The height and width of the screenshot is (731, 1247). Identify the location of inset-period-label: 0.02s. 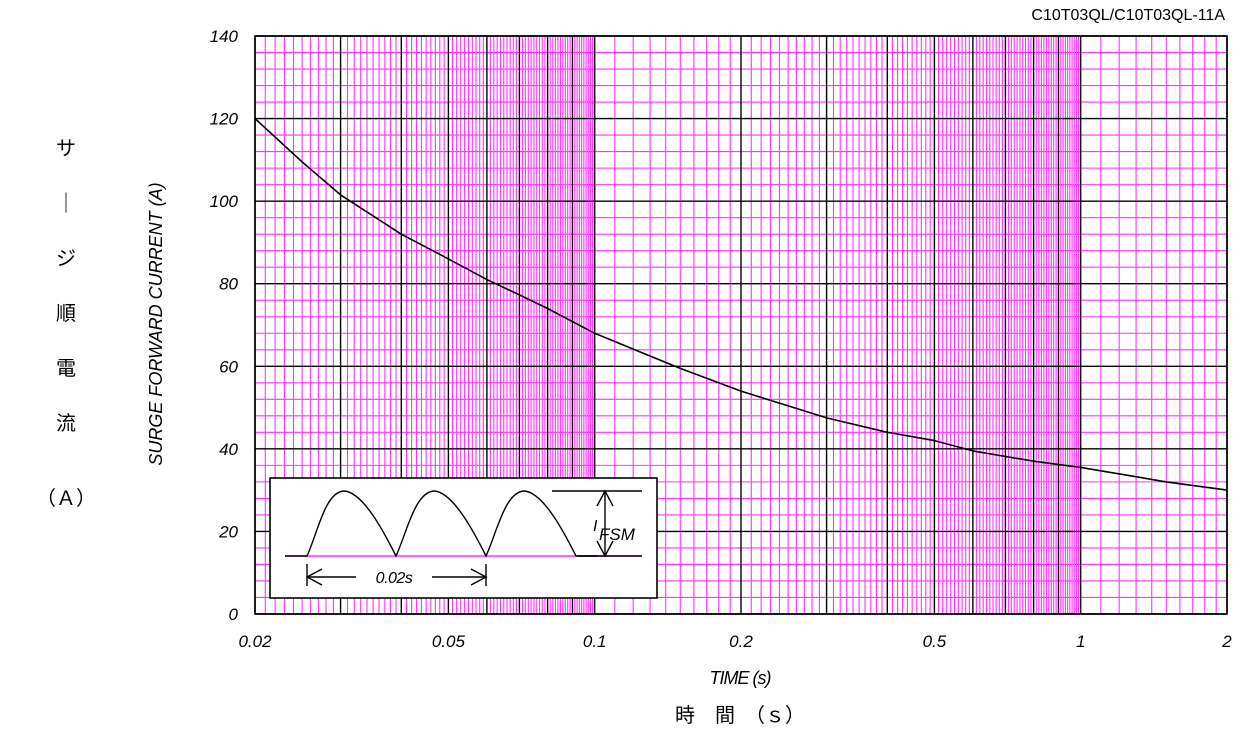
(394, 578).